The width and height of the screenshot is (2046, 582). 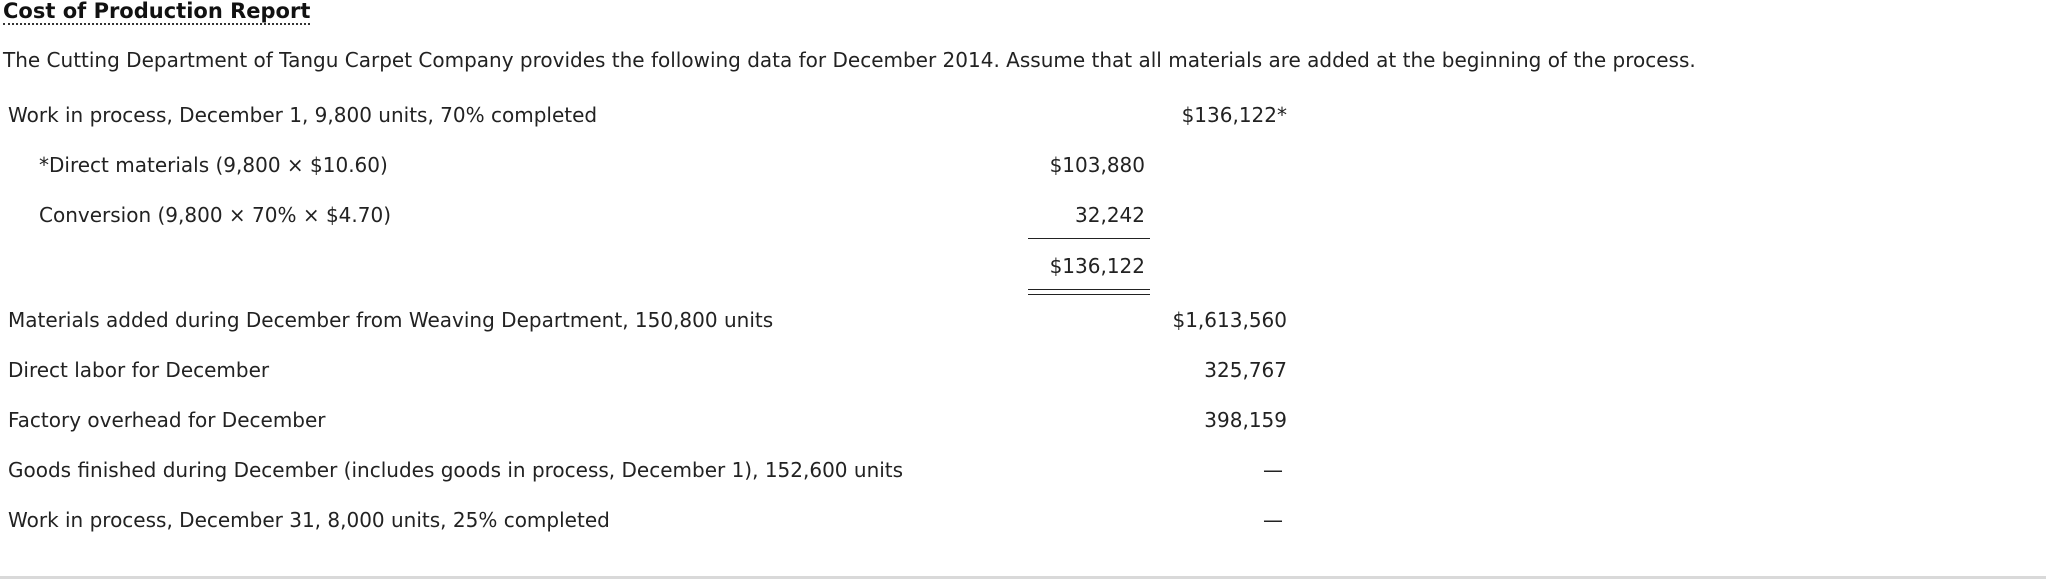 I want to click on report-title: Cost of Production Report, so click(x=157, y=12).